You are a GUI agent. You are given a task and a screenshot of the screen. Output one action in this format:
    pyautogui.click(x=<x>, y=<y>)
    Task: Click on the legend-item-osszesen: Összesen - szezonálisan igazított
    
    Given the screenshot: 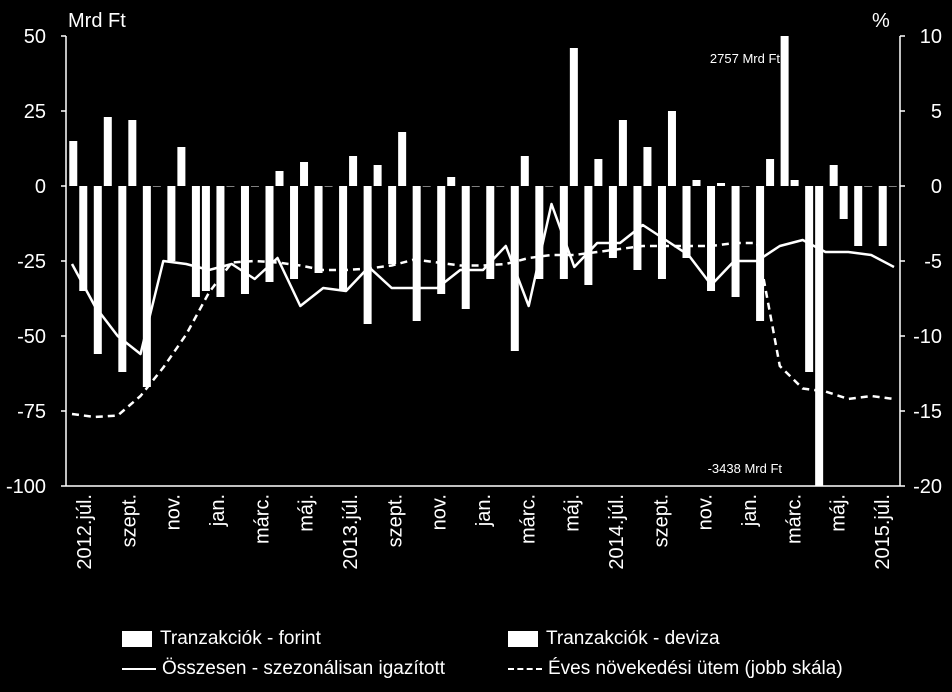 What is the action you would take?
    pyautogui.click(x=283, y=669)
    